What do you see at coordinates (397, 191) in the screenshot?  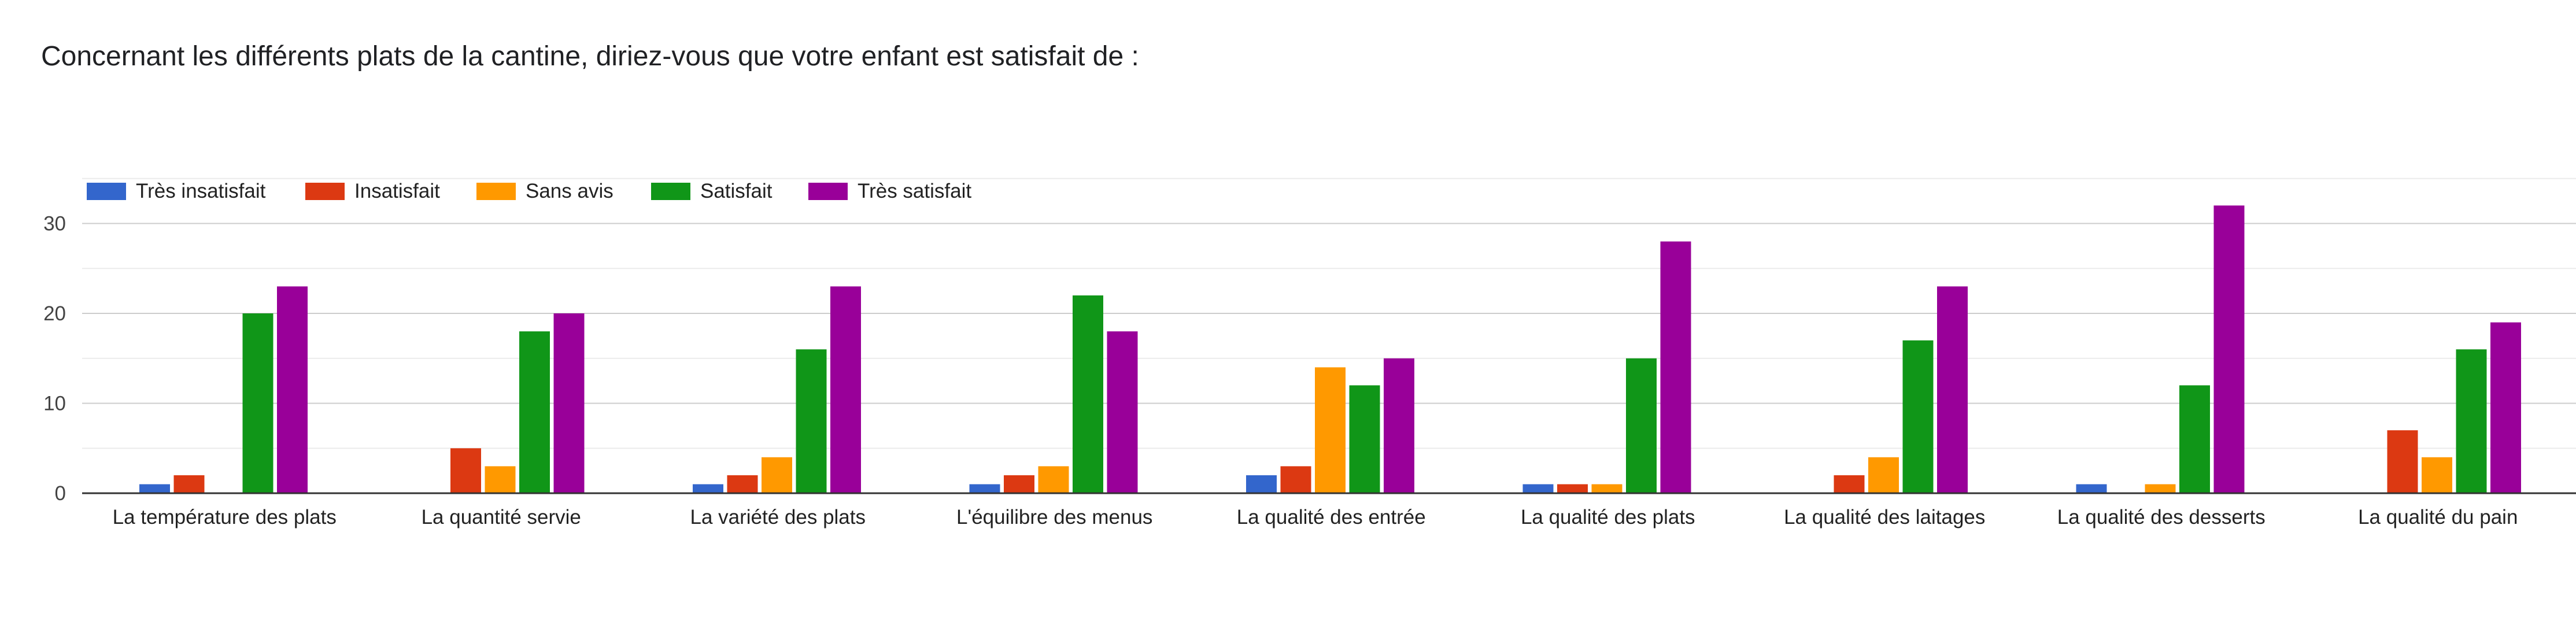 I see `legend-label: Insatisfait` at bounding box center [397, 191].